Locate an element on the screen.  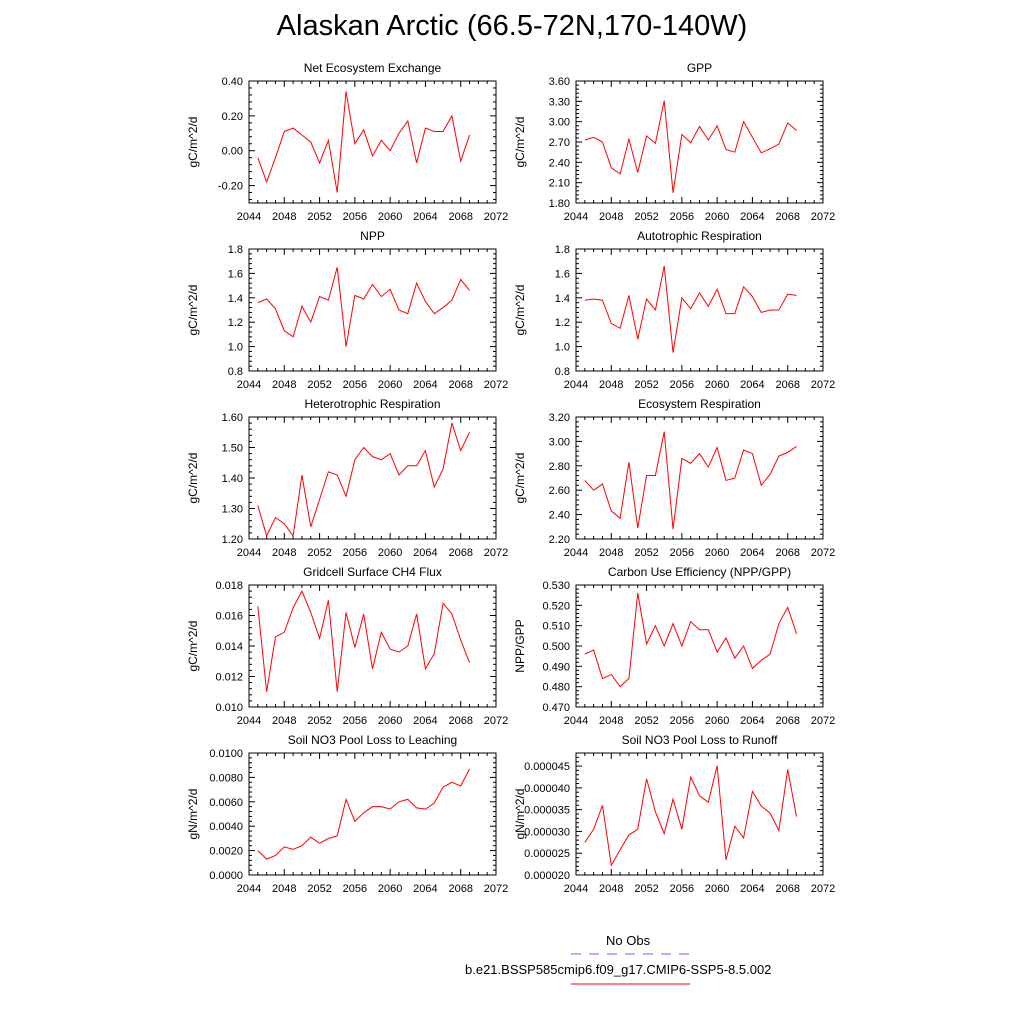
y-tick-label: 0.480 is located at coordinates (556, 688).